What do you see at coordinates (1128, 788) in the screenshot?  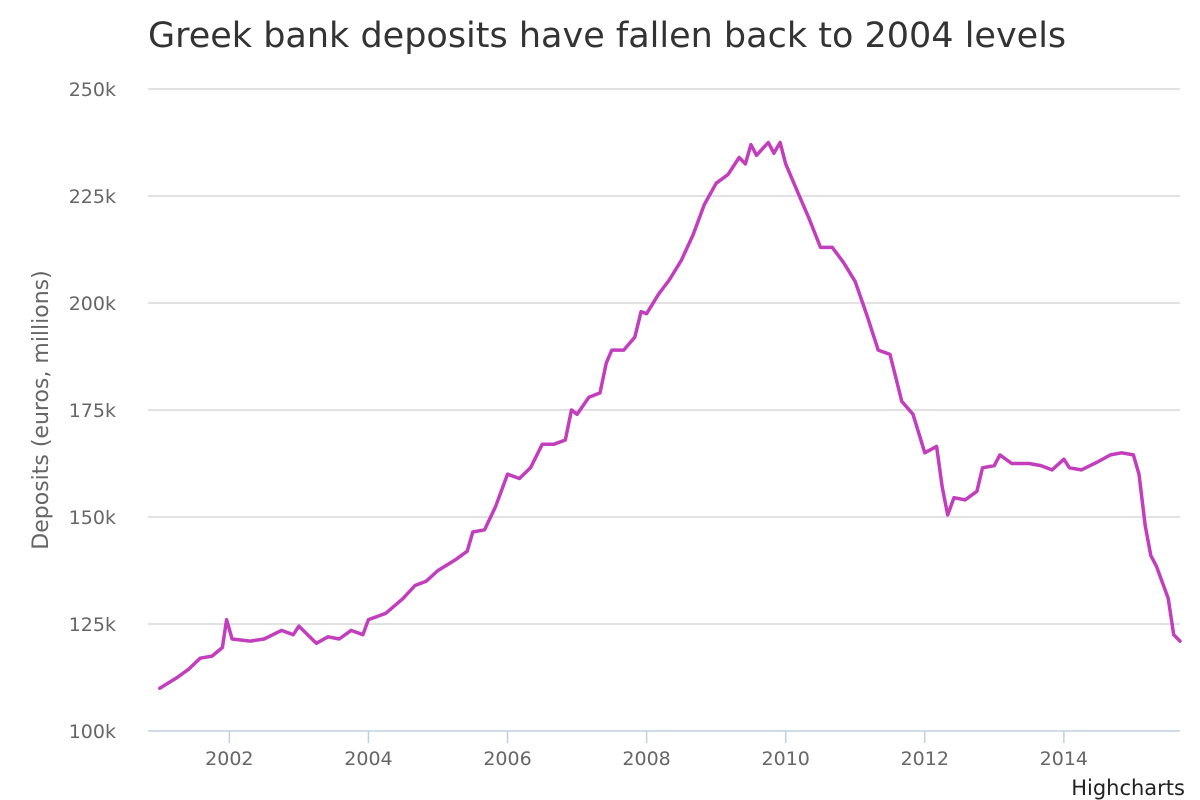 I see `credits-link: Highcharts` at bounding box center [1128, 788].